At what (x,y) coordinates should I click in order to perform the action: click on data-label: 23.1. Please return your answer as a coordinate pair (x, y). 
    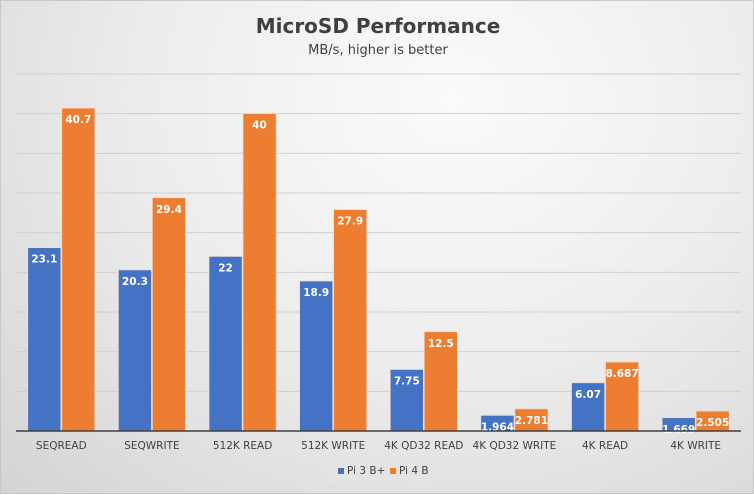
    Looking at the image, I should click on (44, 260).